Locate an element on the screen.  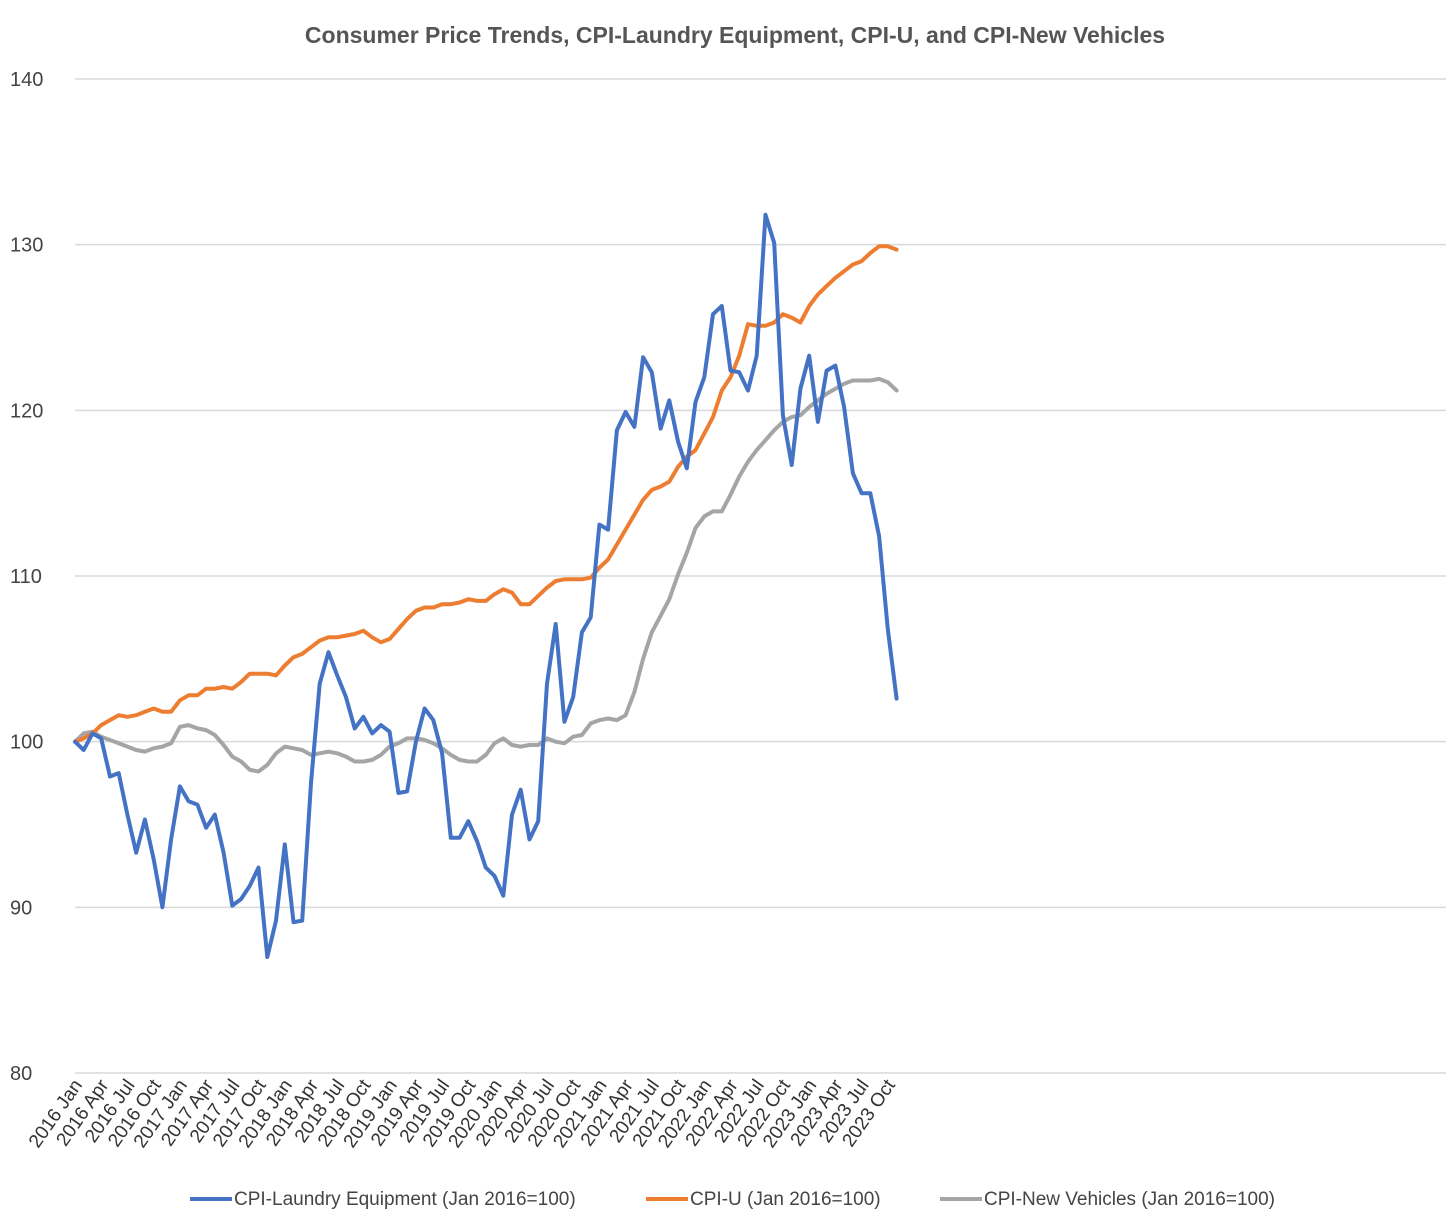
legend-label: CPI-New Vehicles (Jan 2016=100) is located at coordinates (1129, 1199).